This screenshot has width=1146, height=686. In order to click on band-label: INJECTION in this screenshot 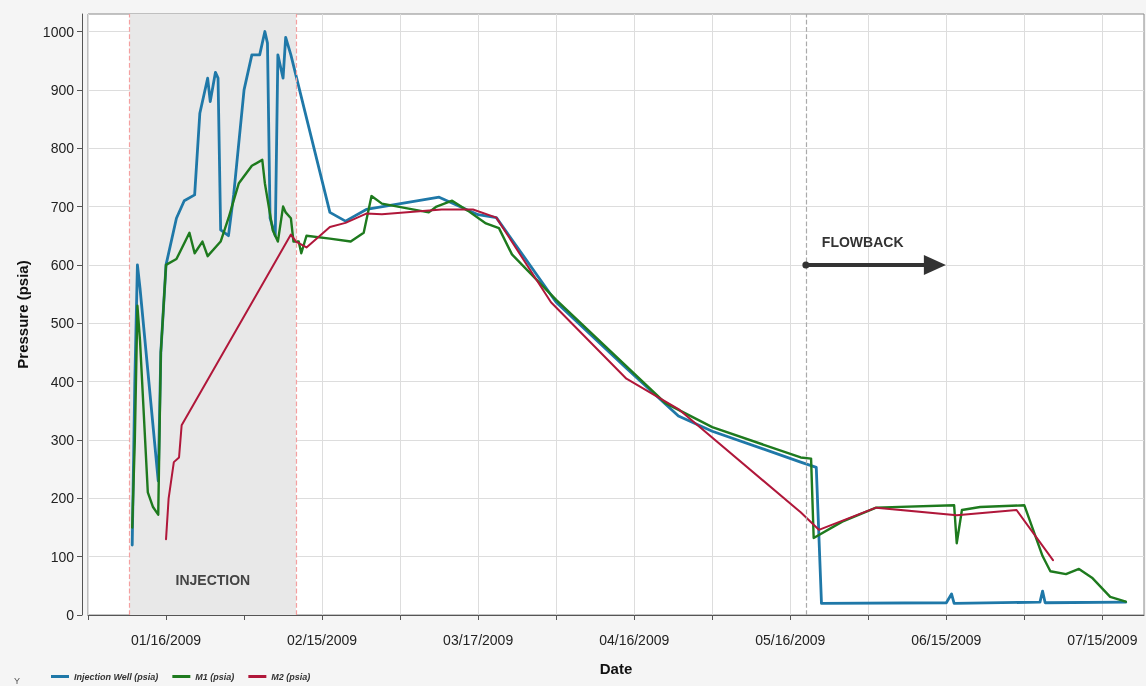, I will do `click(213, 580)`.